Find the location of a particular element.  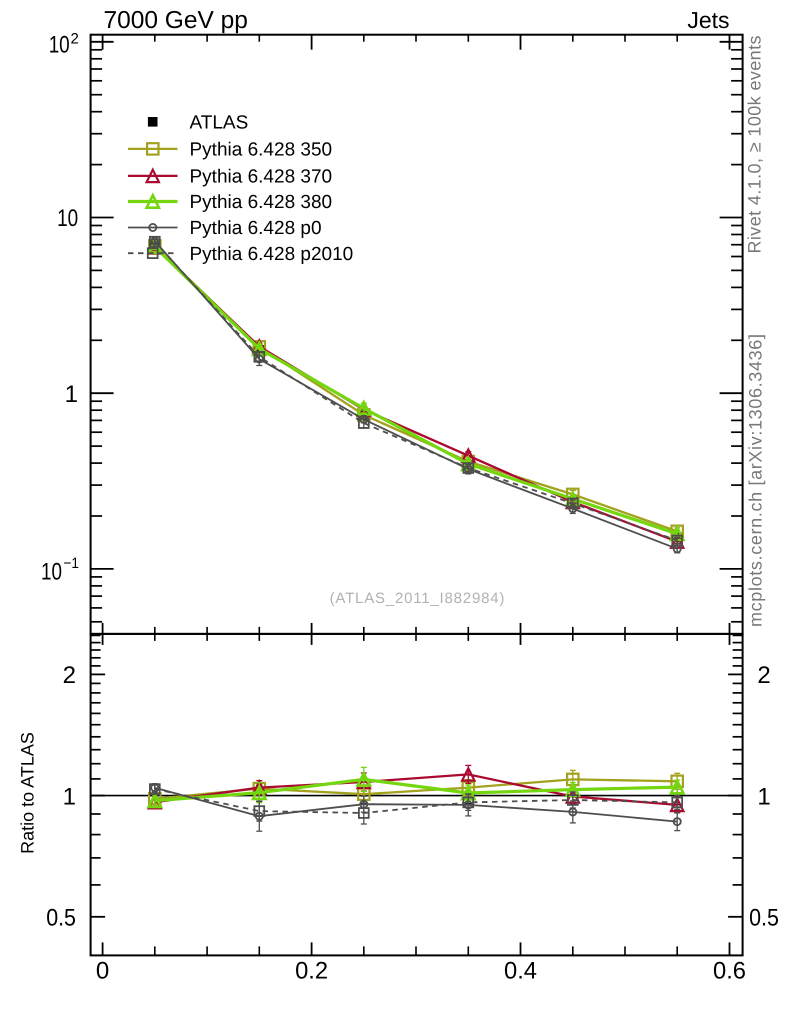

svg-text: 0.6 is located at coordinates (729, 970).